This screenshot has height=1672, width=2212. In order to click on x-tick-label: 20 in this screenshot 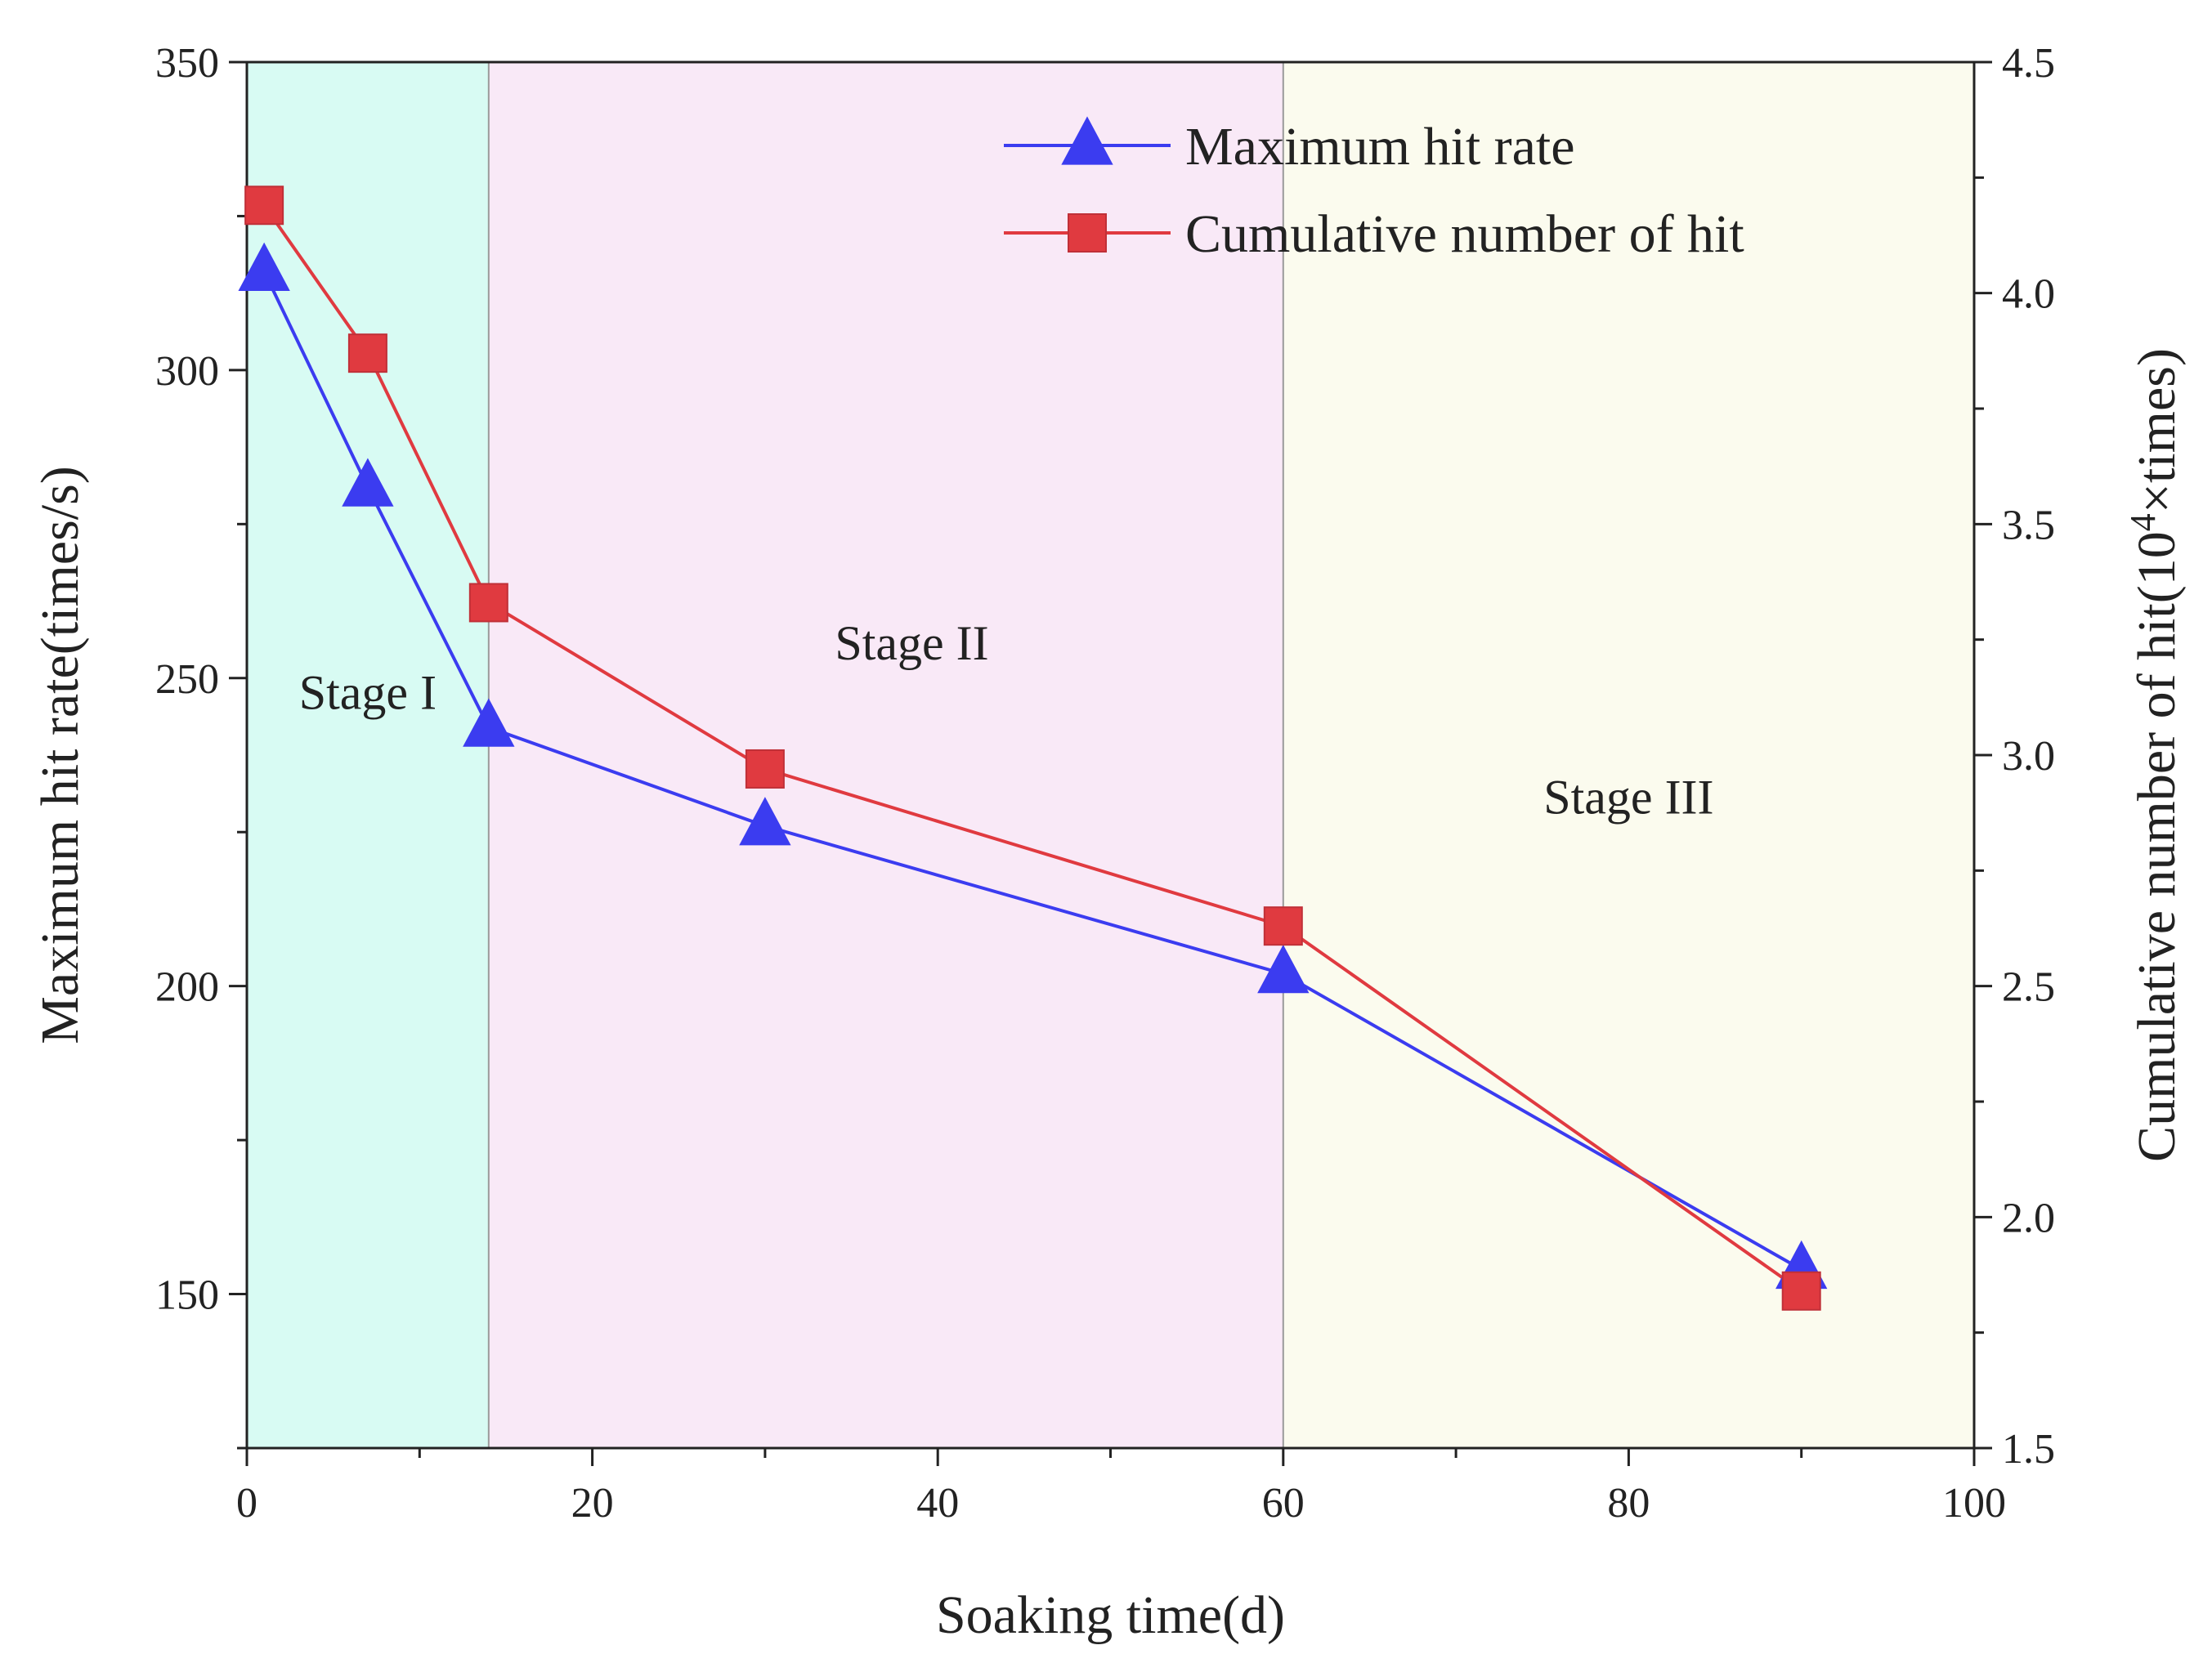, I will do `click(592, 1503)`.